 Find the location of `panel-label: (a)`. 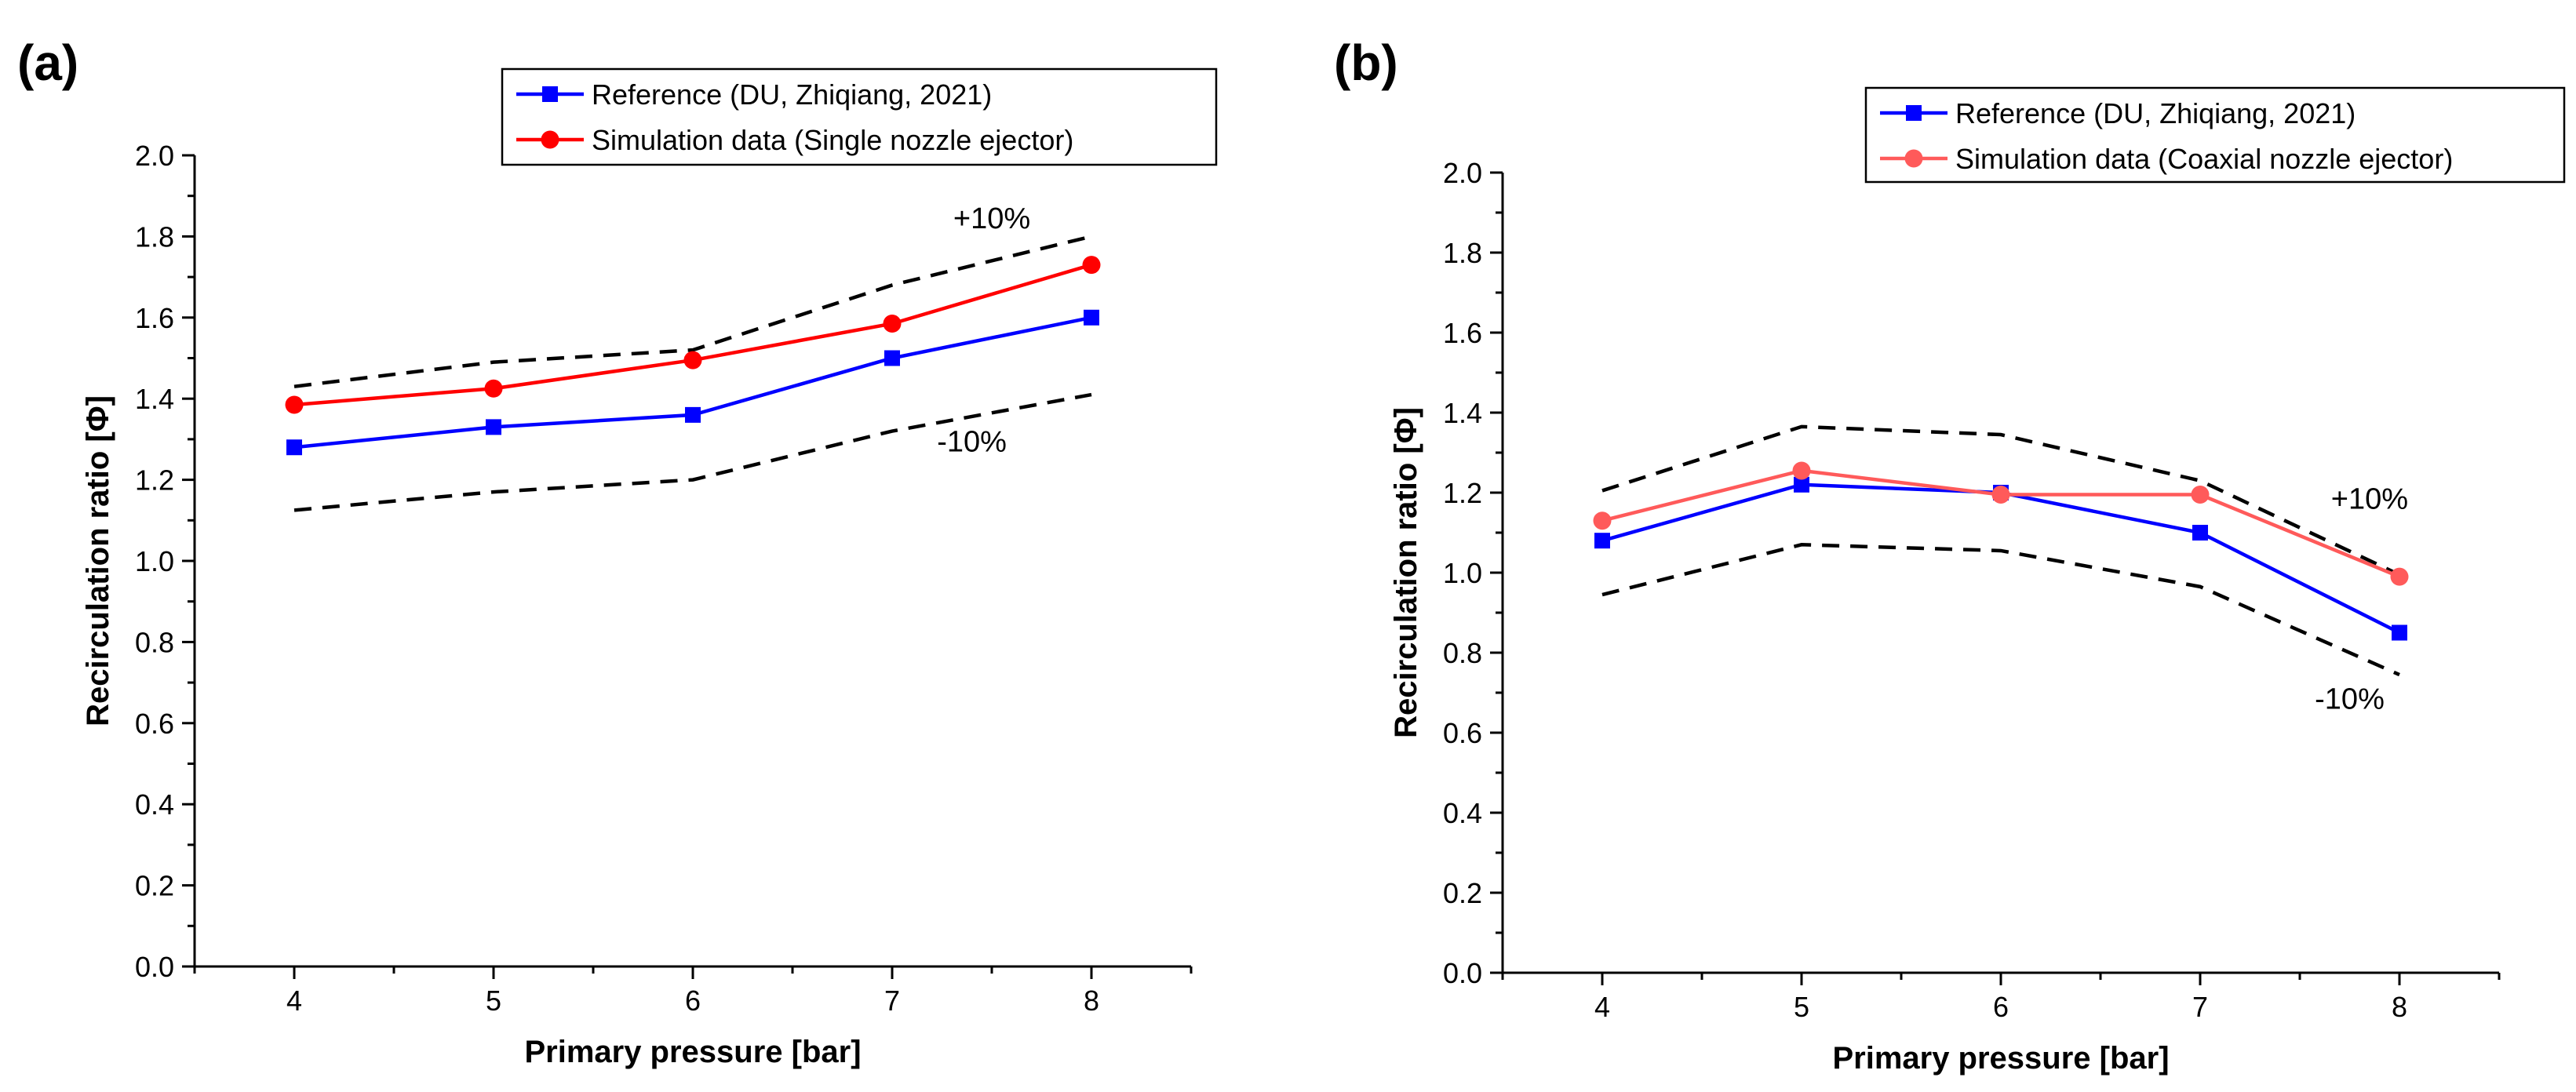

panel-label: (a) is located at coordinates (47, 63).